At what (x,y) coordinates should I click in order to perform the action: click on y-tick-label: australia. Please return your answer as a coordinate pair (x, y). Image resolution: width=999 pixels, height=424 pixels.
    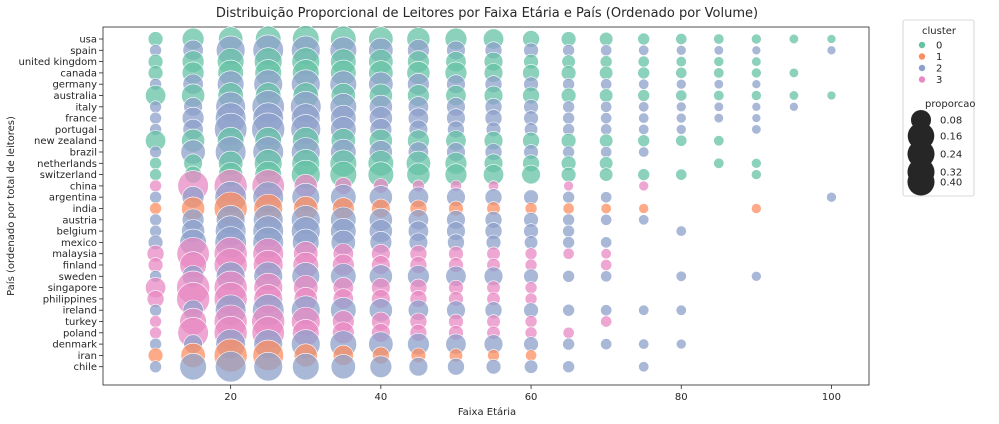
    Looking at the image, I should click on (75, 96).